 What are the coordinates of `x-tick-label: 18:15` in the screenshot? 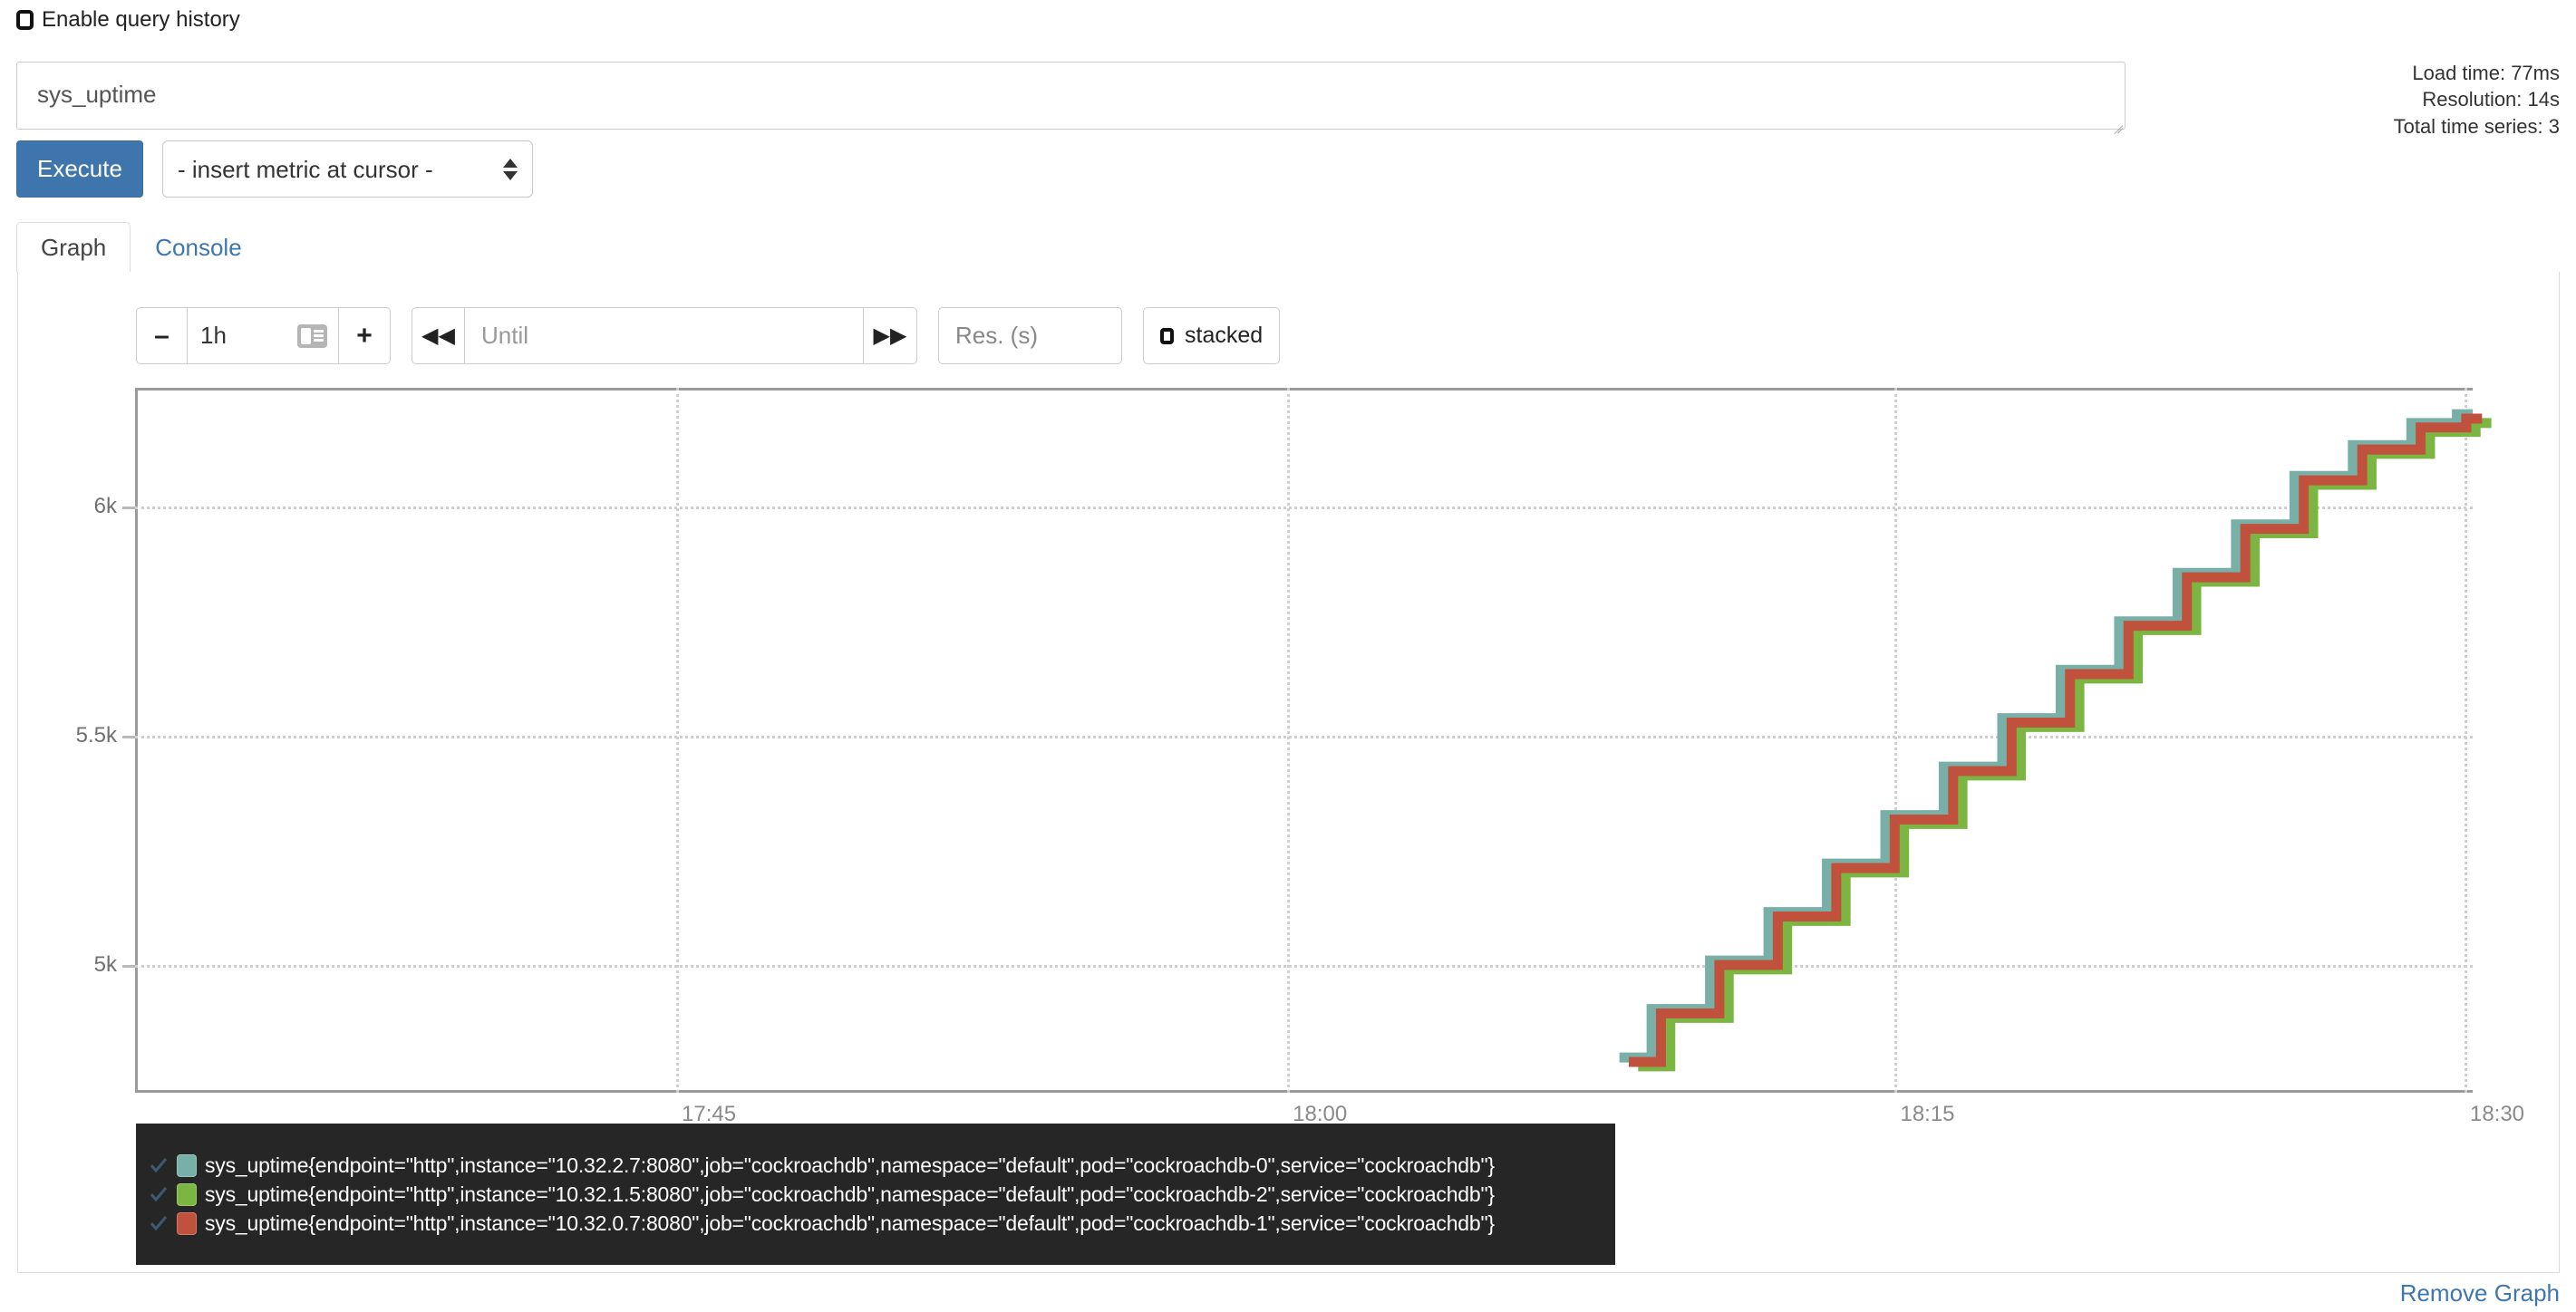 It's located at (1927, 1114).